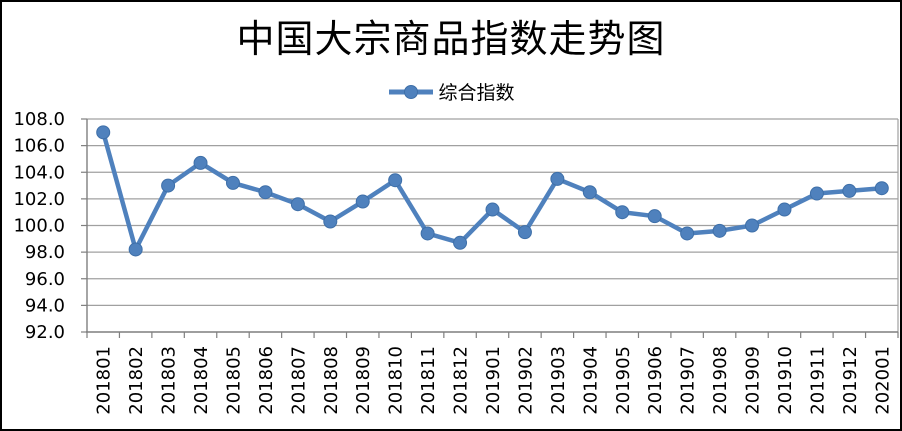 Image resolution: width=902 pixels, height=431 pixels. Describe the element at coordinates (136, 380) in the screenshot. I see `x-axis-label: 201802` at that location.